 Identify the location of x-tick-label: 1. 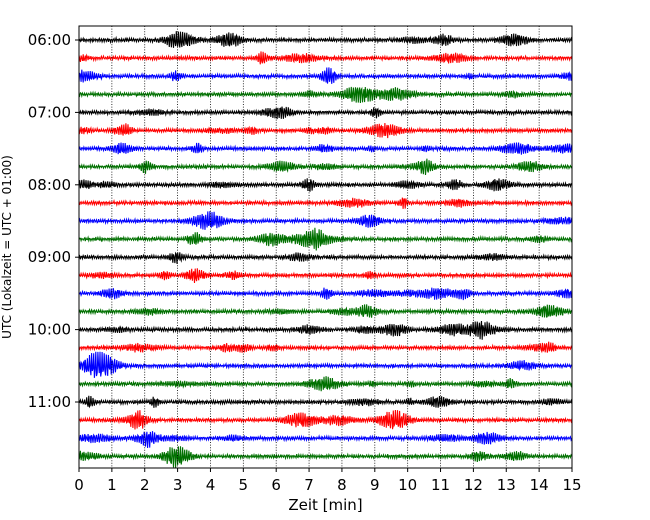
(112, 485).